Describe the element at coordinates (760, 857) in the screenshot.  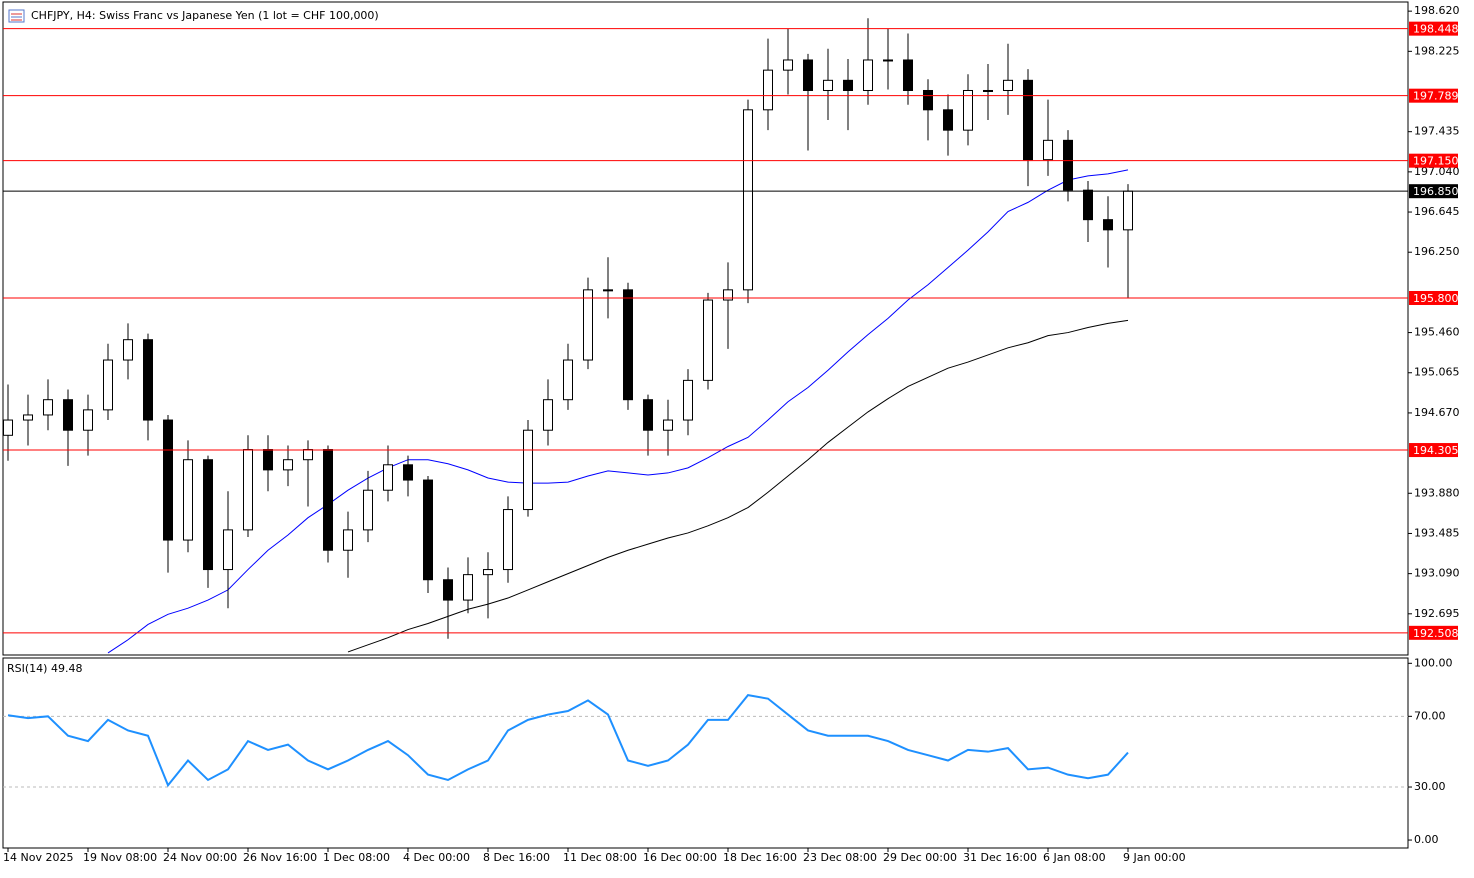
I see `x-tick-label: 18 Dec 16:00` at that location.